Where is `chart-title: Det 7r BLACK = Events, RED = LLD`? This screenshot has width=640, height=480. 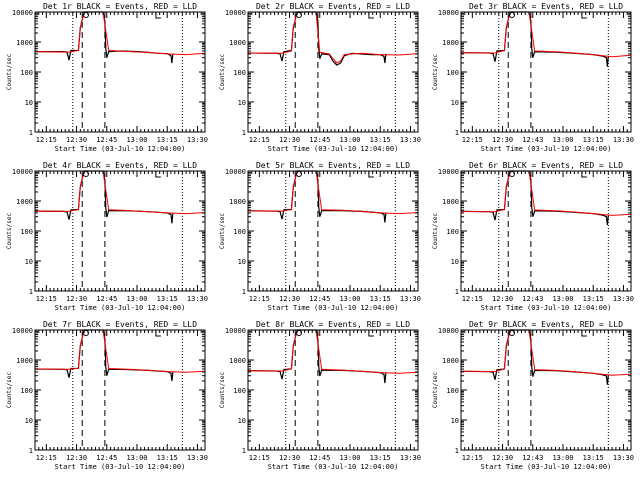 chart-title: Det 7r BLACK = Events, RED = LLD is located at coordinates (120, 324).